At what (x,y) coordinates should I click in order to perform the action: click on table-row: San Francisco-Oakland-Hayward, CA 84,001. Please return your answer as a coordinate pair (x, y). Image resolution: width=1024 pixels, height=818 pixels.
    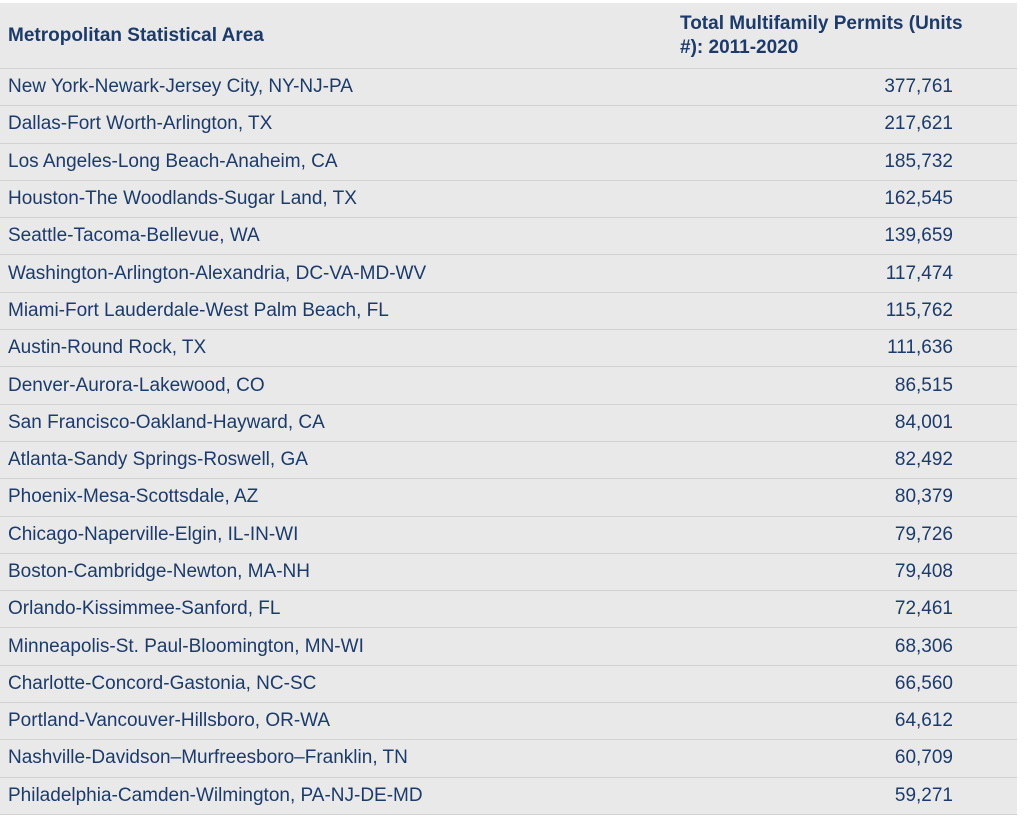
    Looking at the image, I should click on (508, 422).